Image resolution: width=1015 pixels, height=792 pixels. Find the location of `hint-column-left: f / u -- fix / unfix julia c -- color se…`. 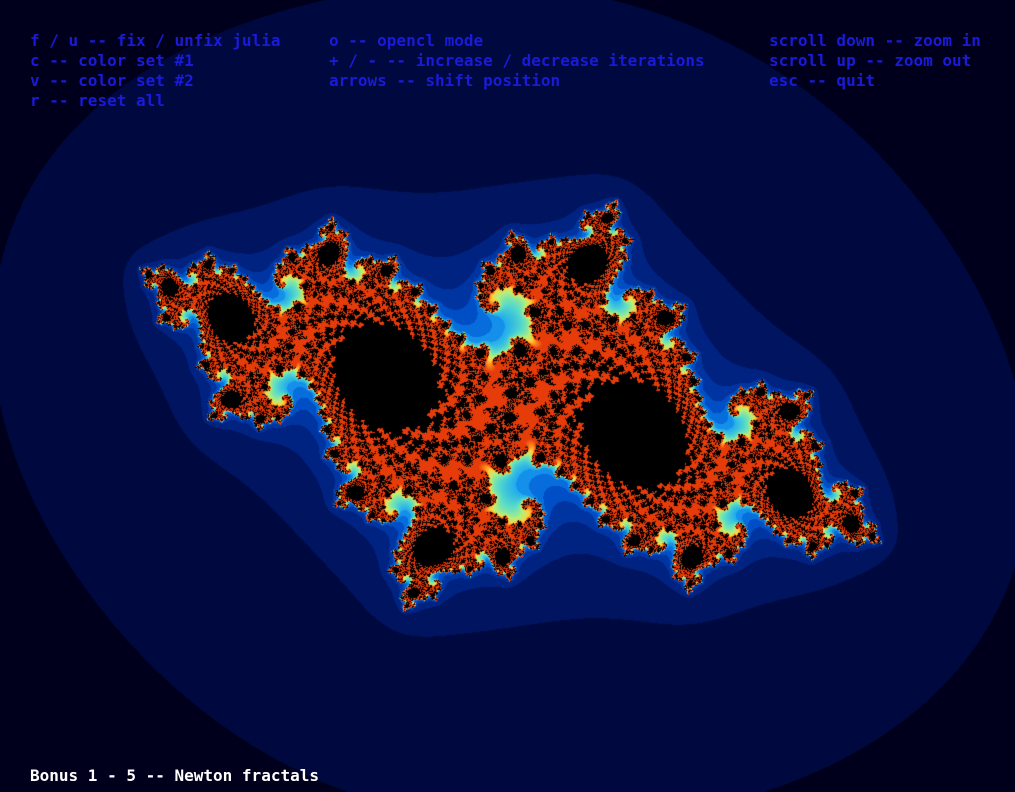

hint-column-left: f / u -- fix / unfix julia c -- color se… is located at coordinates (155, 71).